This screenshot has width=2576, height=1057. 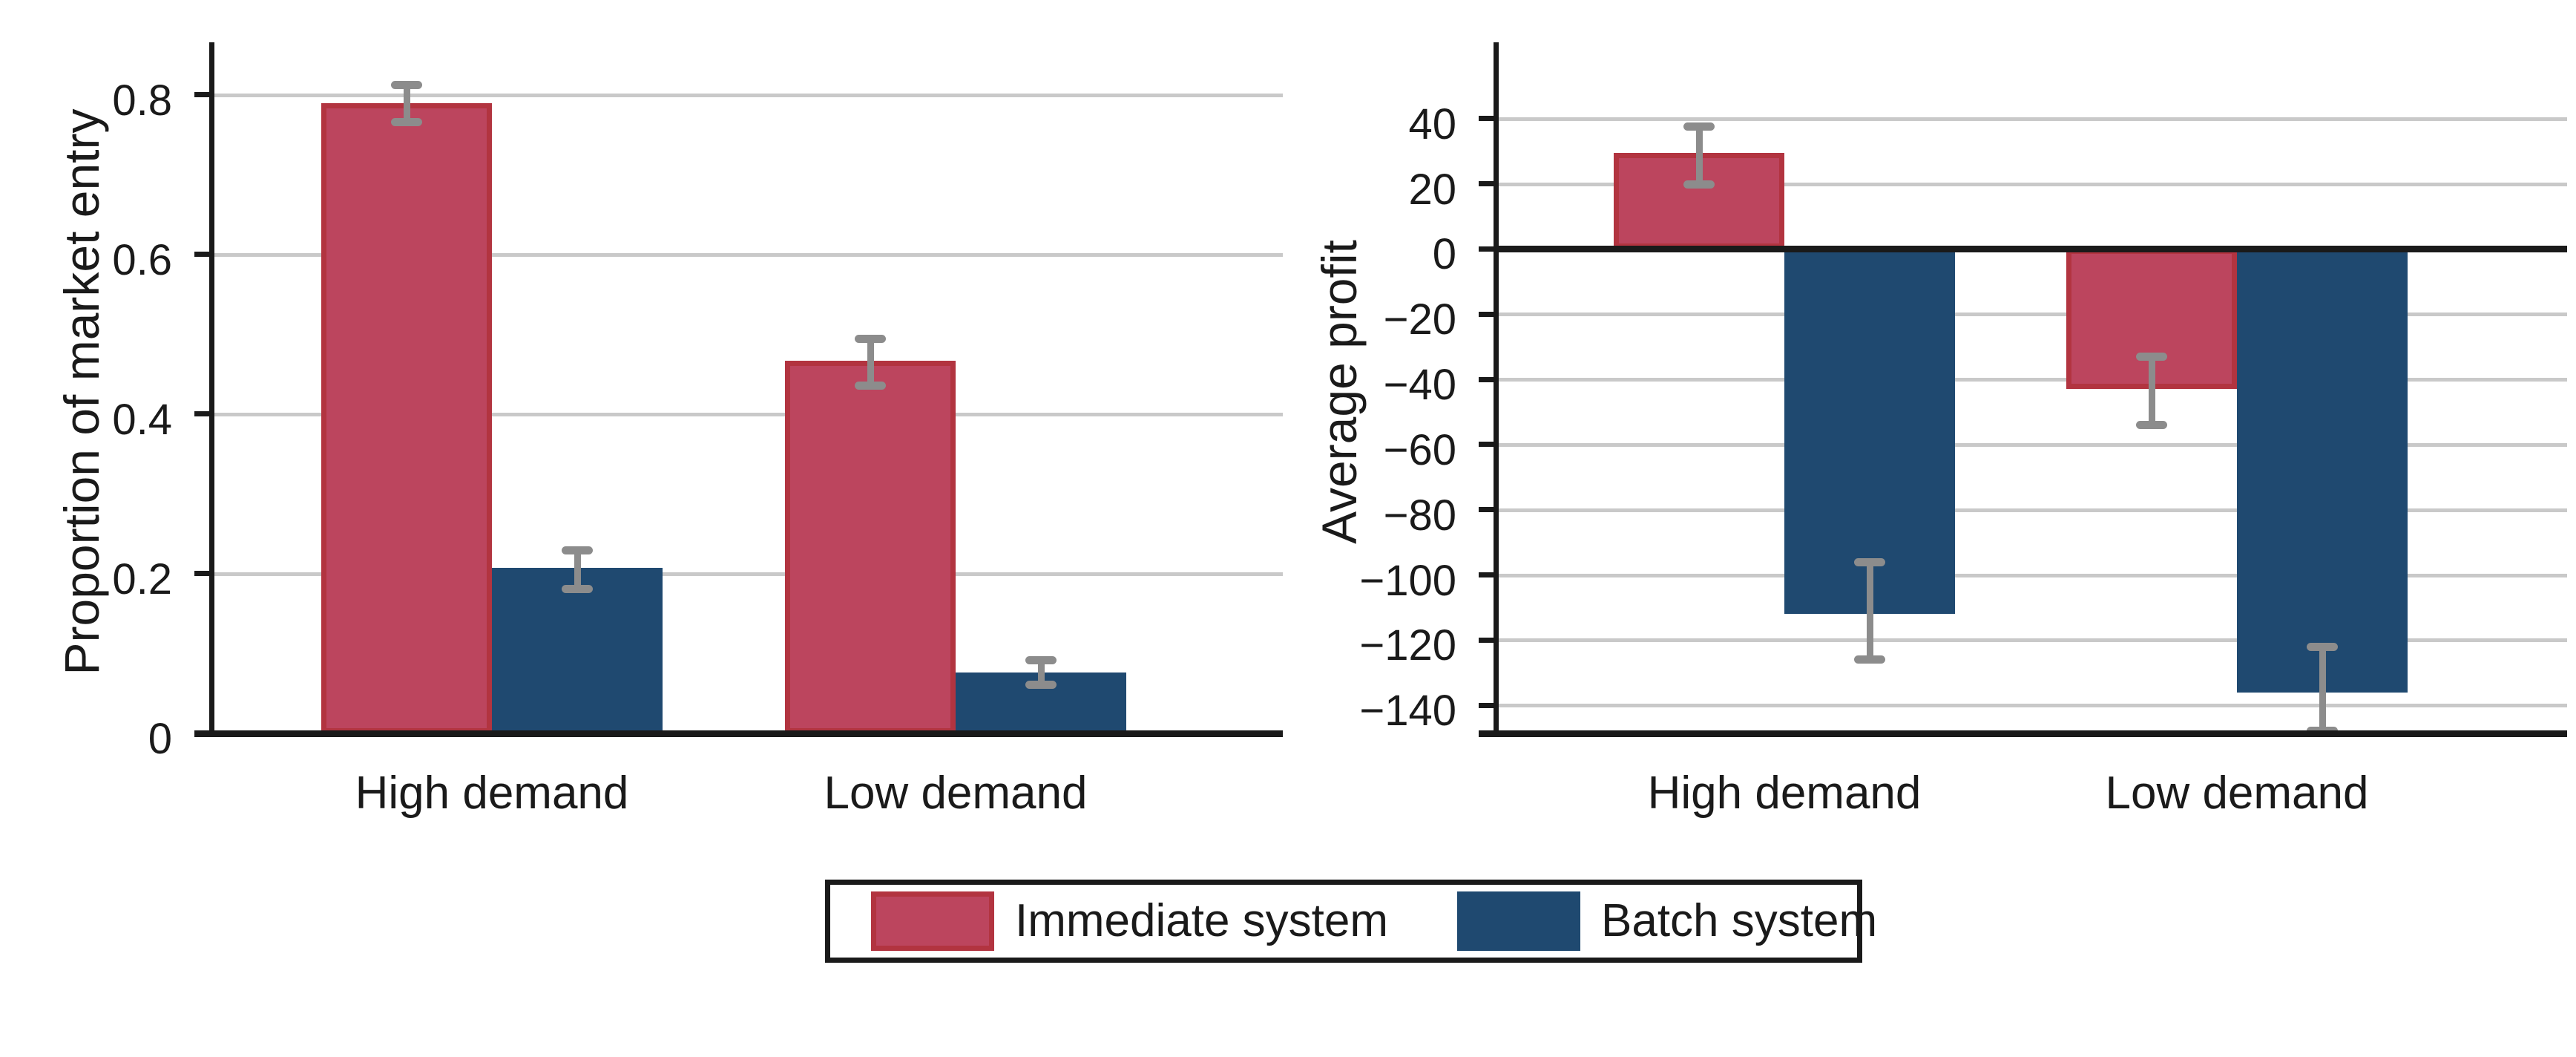 What do you see at coordinates (1869, 432) in the screenshot?
I see `right-panel-high-demand-batch-system-bar` at bounding box center [1869, 432].